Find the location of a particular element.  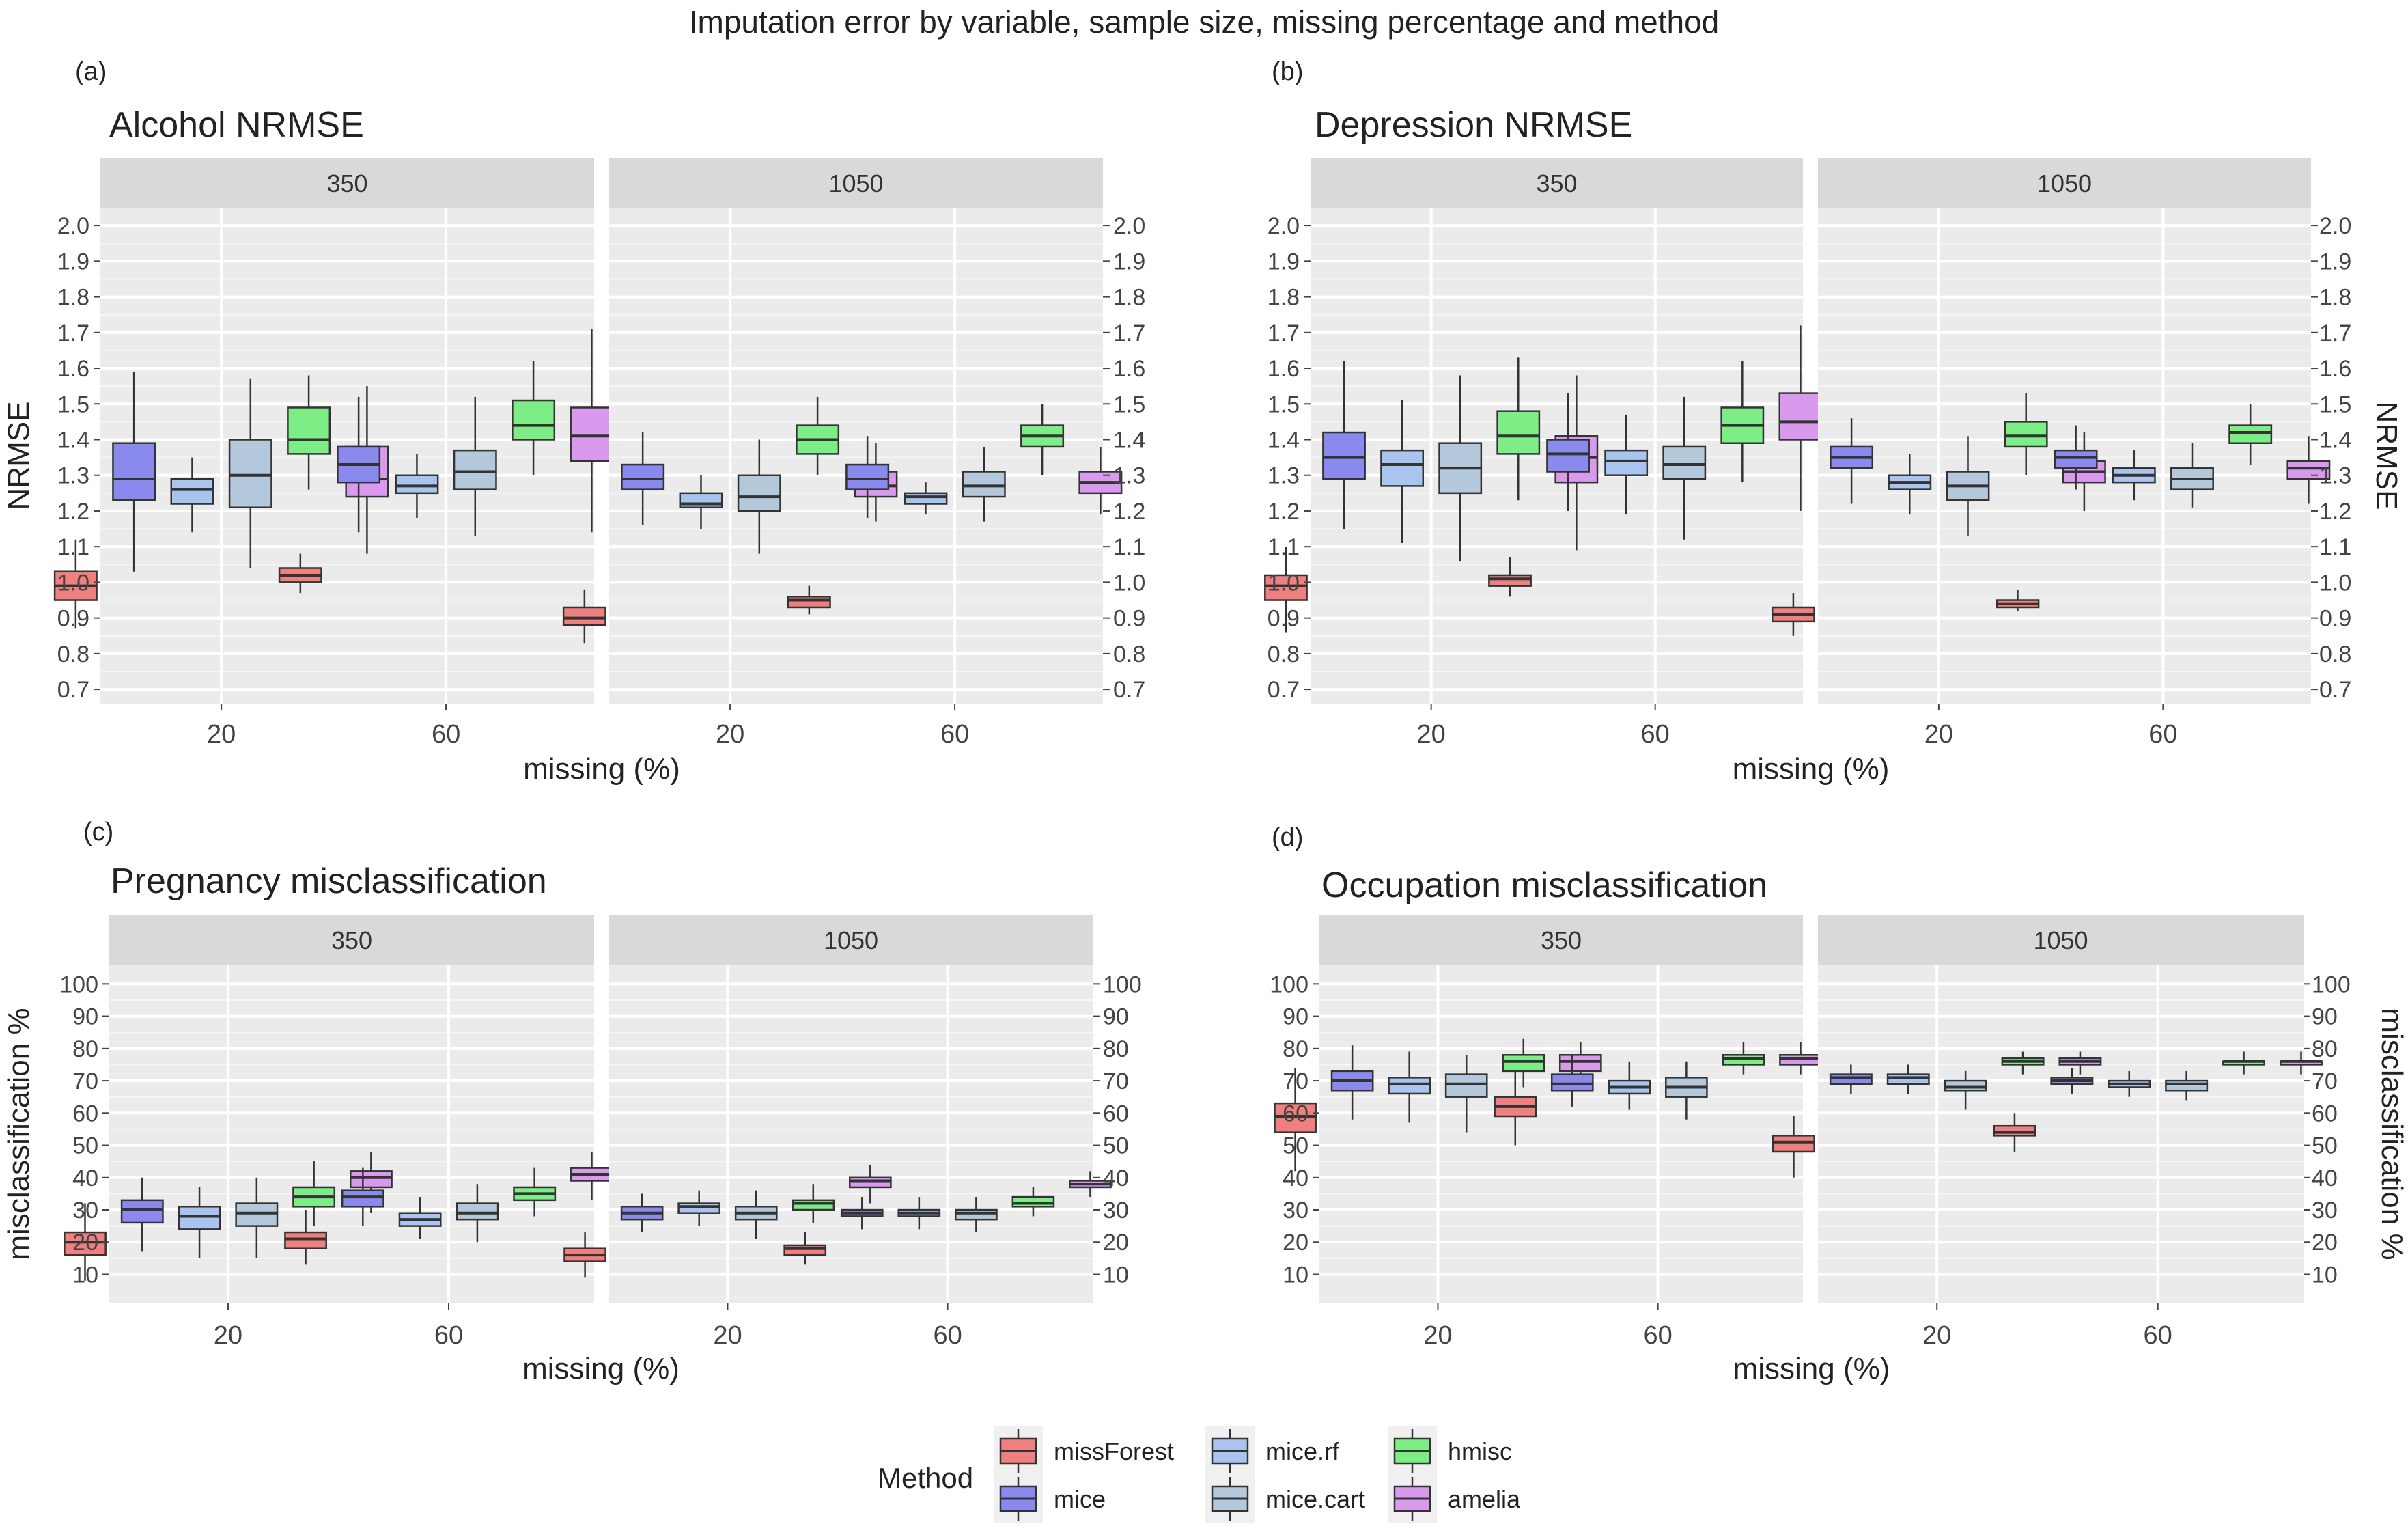

legend-item: missForest is located at coordinates (1084, 1451).